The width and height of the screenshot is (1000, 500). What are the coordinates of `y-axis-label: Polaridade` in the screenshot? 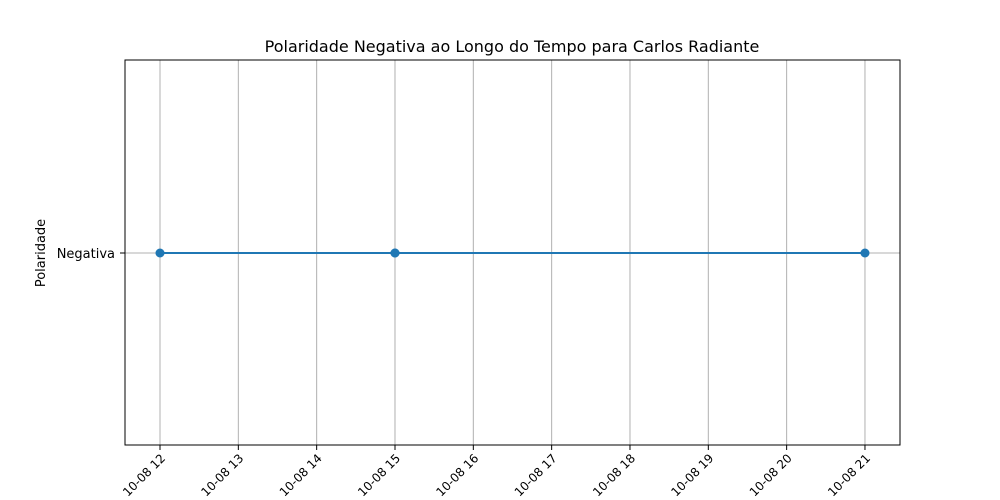 It's located at (41, 253).